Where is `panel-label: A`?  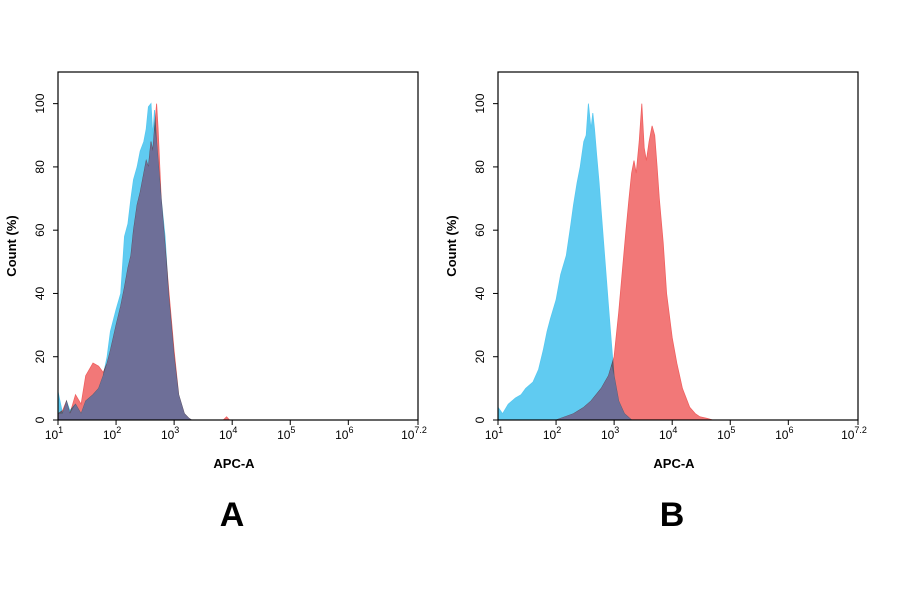 panel-label: A is located at coordinates (232, 515).